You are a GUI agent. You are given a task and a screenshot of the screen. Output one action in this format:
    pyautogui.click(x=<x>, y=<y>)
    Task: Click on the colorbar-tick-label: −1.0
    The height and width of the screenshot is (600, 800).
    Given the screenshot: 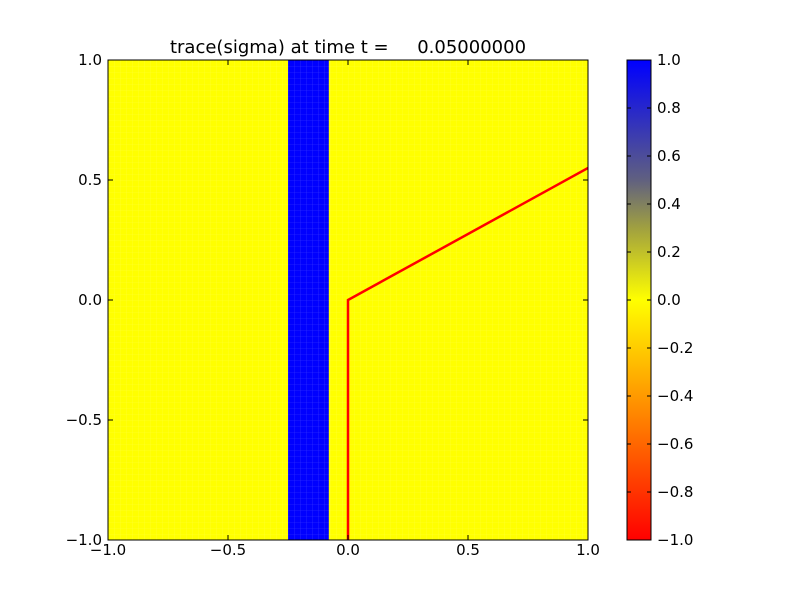 What is the action you would take?
    pyautogui.click(x=675, y=540)
    